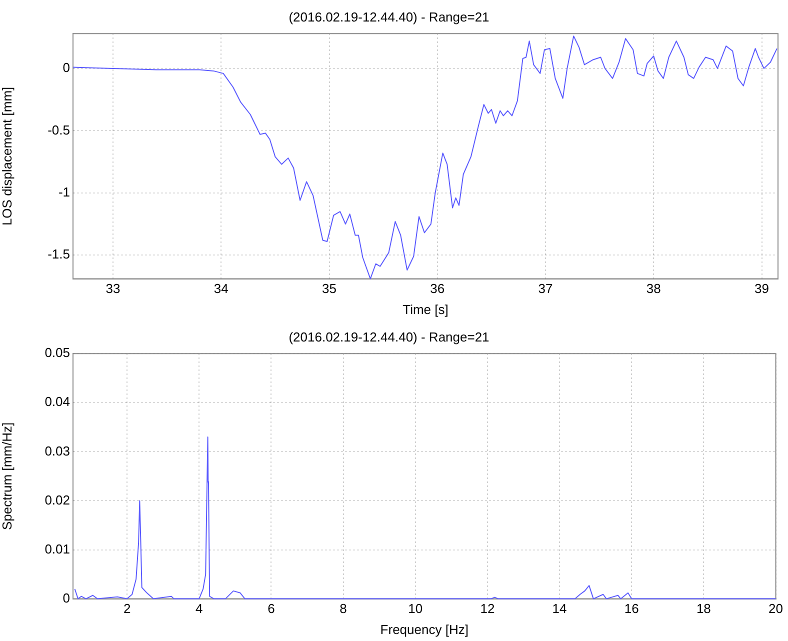  I want to click on x-tick-label: 12, so click(487, 608).